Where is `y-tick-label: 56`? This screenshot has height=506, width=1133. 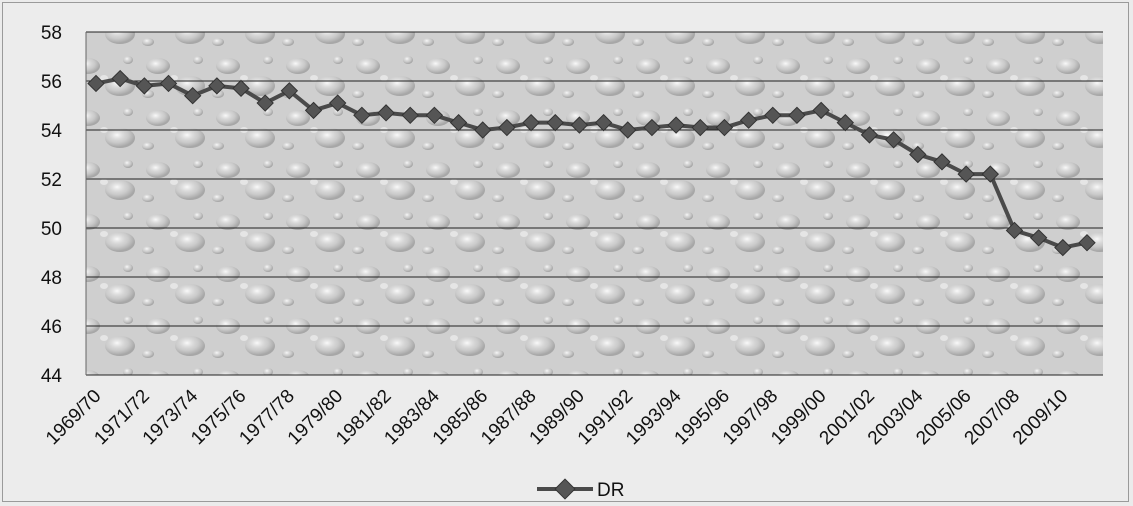
y-tick-label: 56 is located at coordinates (51, 82).